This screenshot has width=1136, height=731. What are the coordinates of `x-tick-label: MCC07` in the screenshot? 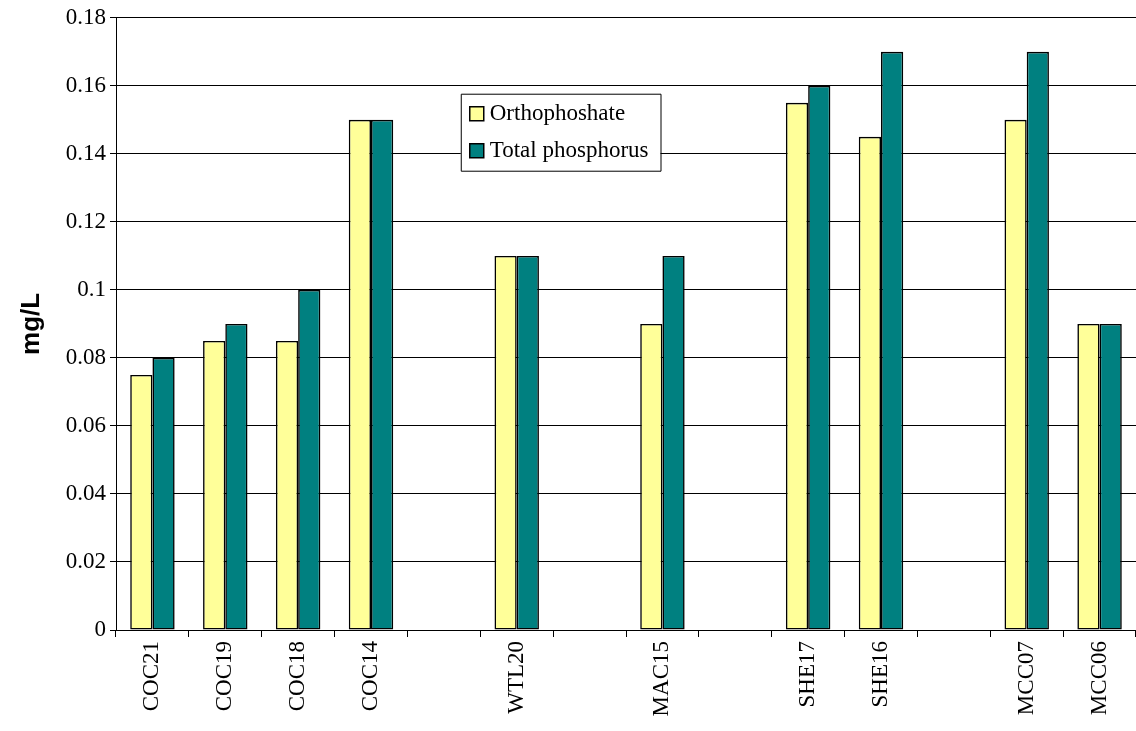 It's located at (1025, 678).